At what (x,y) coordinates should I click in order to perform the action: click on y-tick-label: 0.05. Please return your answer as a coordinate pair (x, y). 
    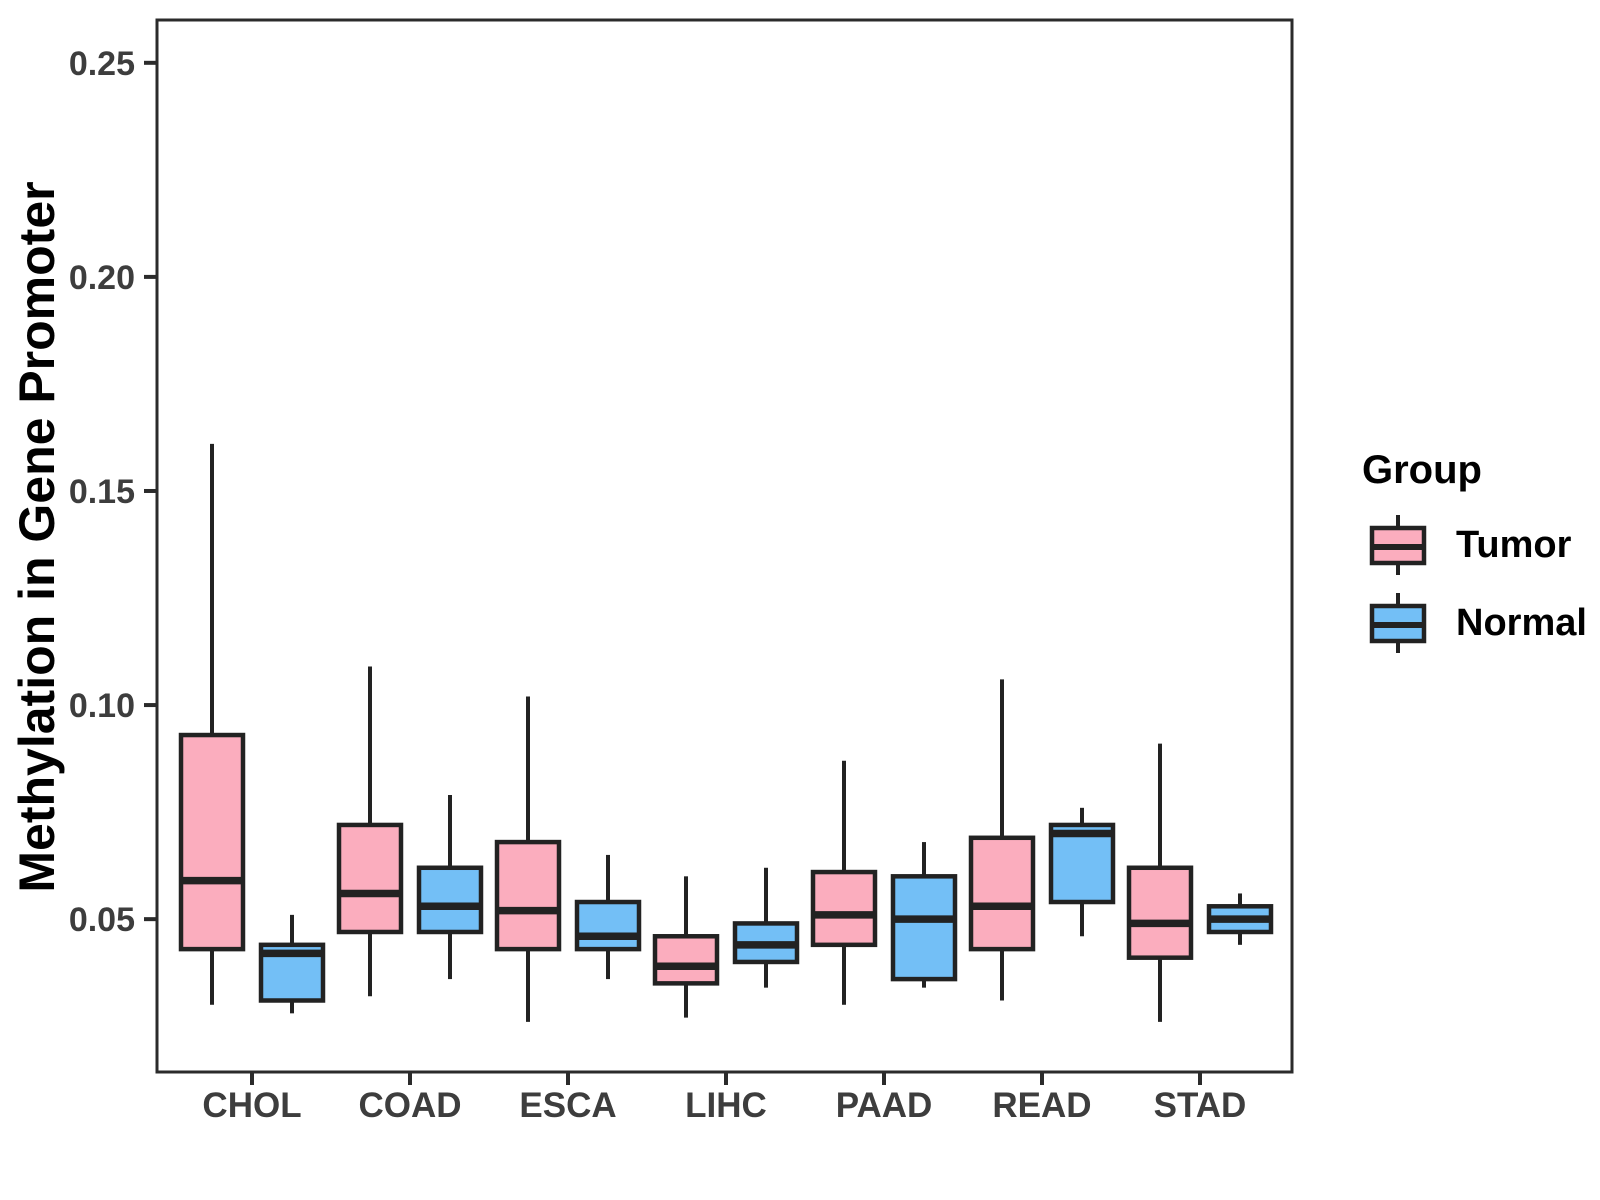
    Looking at the image, I should click on (102, 920).